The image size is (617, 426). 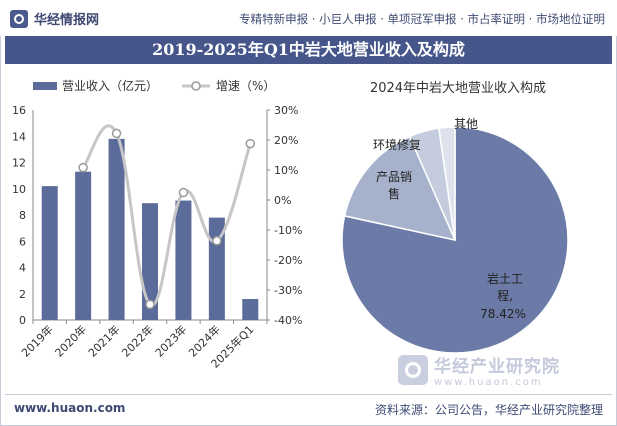 What do you see at coordinates (22, 215) in the screenshot?
I see `y-left-tick-label: 8` at bounding box center [22, 215].